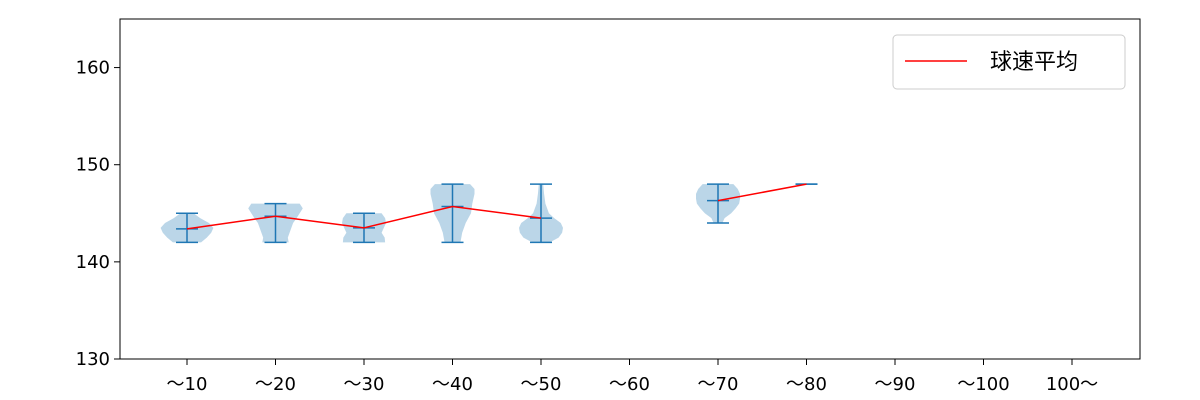  What do you see at coordinates (1034, 62) in the screenshot?
I see `legend-label: 球速平均` at bounding box center [1034, 62].